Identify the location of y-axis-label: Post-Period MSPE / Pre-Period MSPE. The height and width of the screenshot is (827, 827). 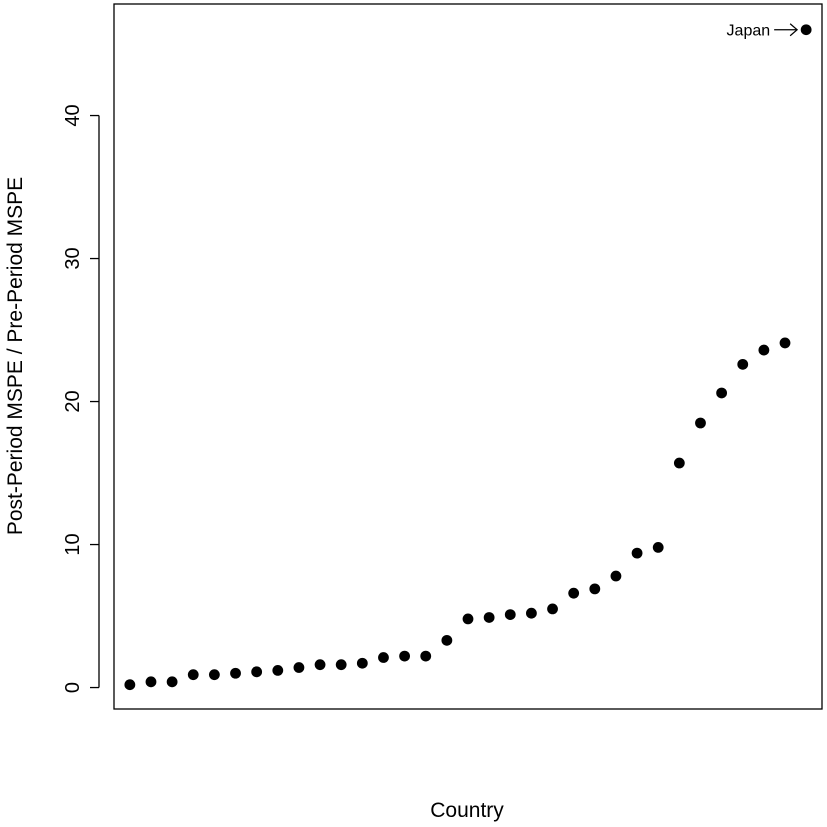
(15, 356).